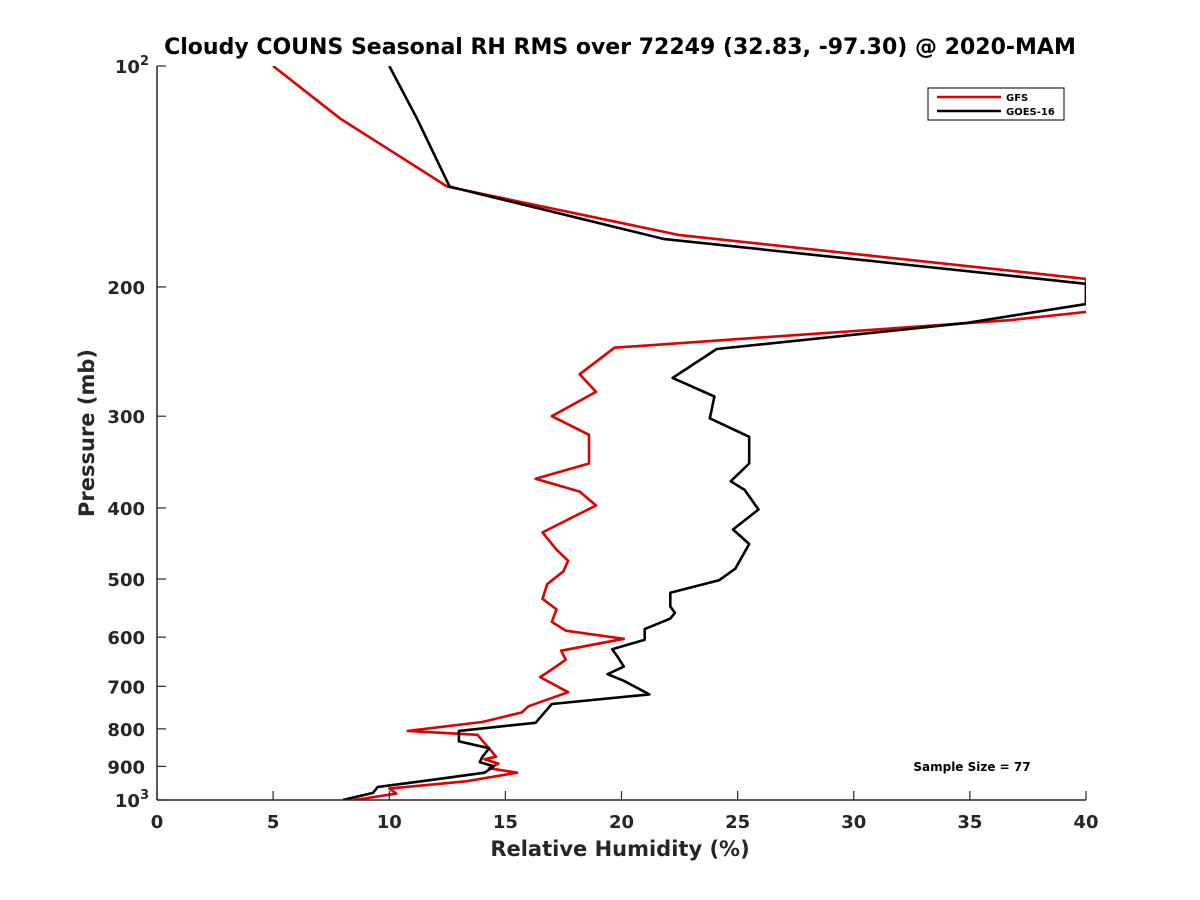 The height and width of the screenshot is (900, 1200). Describe the element at coordinates (273, 822) in the screenshot. I see `x-tick-label: 5` at that location.